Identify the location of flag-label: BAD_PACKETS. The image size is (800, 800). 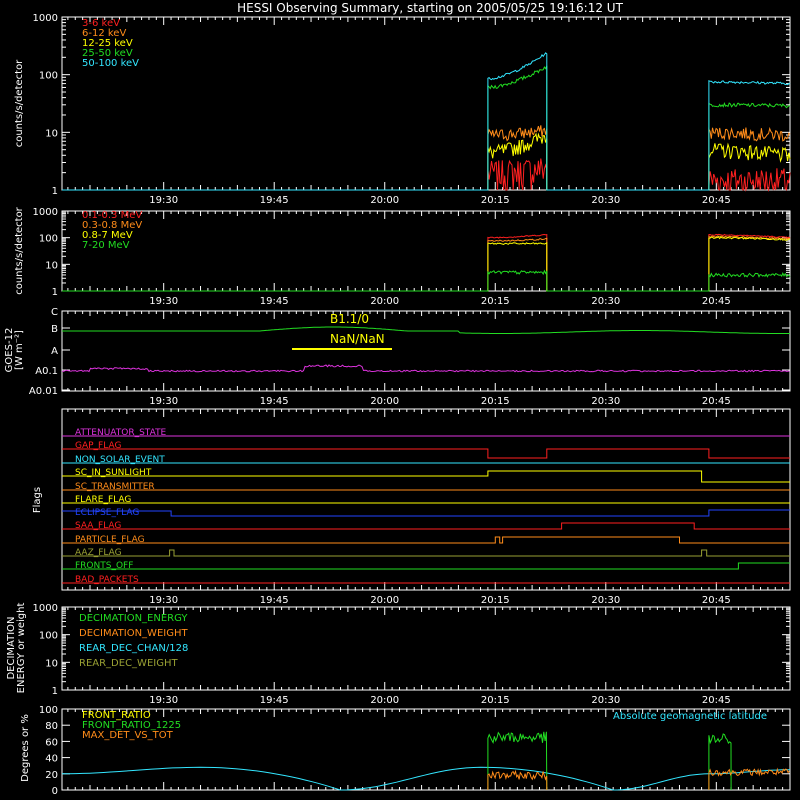
(107, 580).